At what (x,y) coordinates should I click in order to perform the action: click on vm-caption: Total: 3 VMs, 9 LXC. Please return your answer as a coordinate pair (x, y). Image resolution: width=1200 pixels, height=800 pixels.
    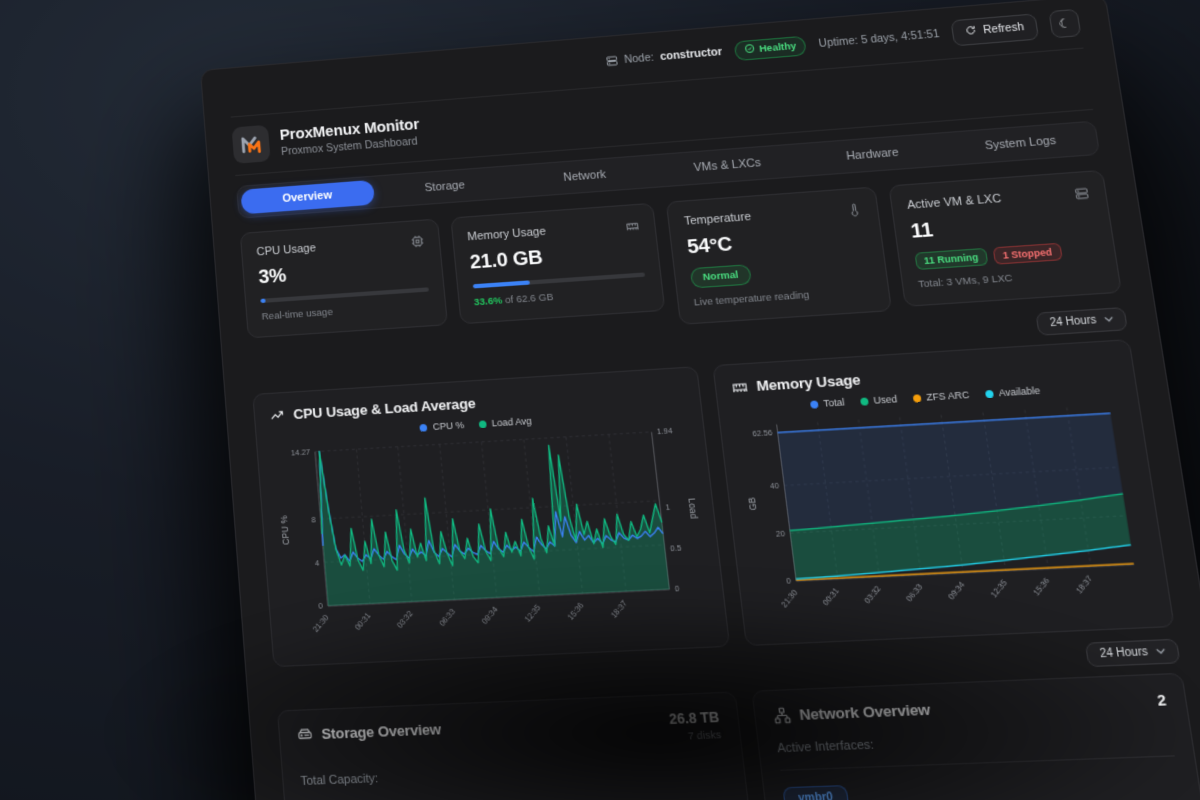
    Looking at the image, I should click on (965, 281).